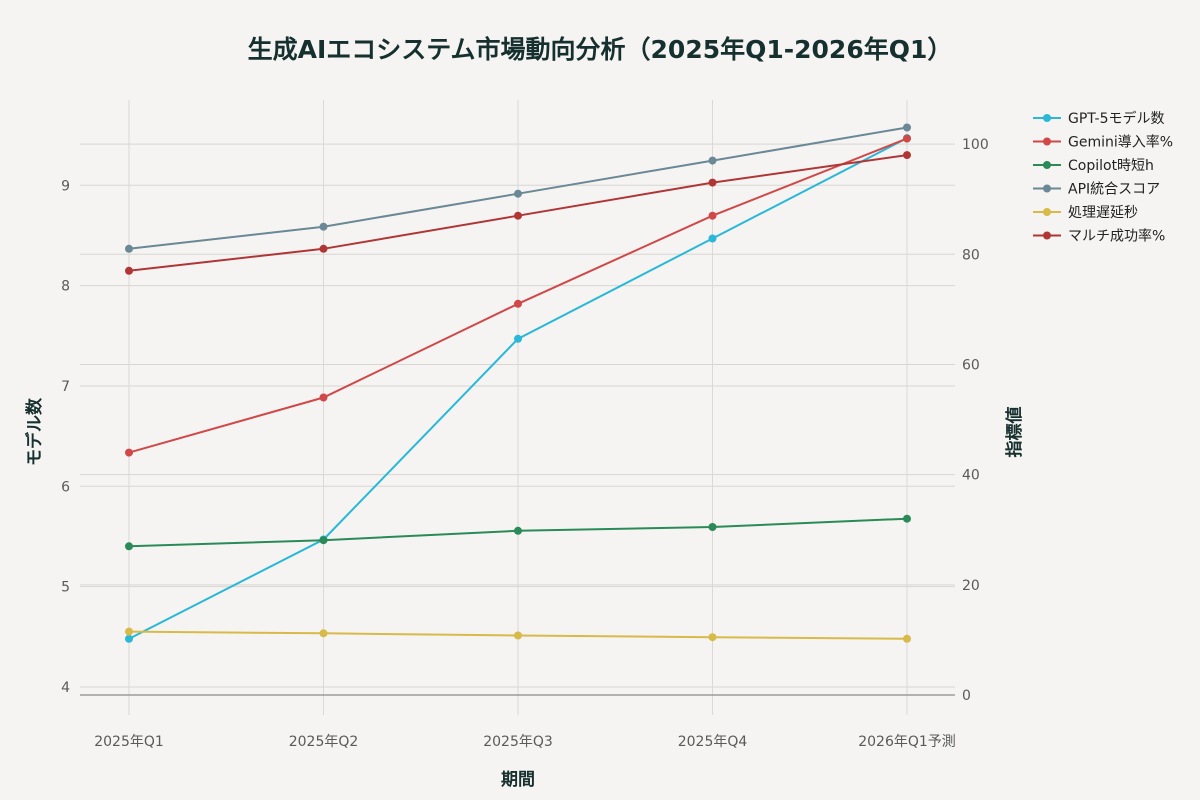  What do you see at coordinates (129, 742) in the screenshot?
I see `x-tick-label: 2025年Q1` at bounding box center [129, 742].